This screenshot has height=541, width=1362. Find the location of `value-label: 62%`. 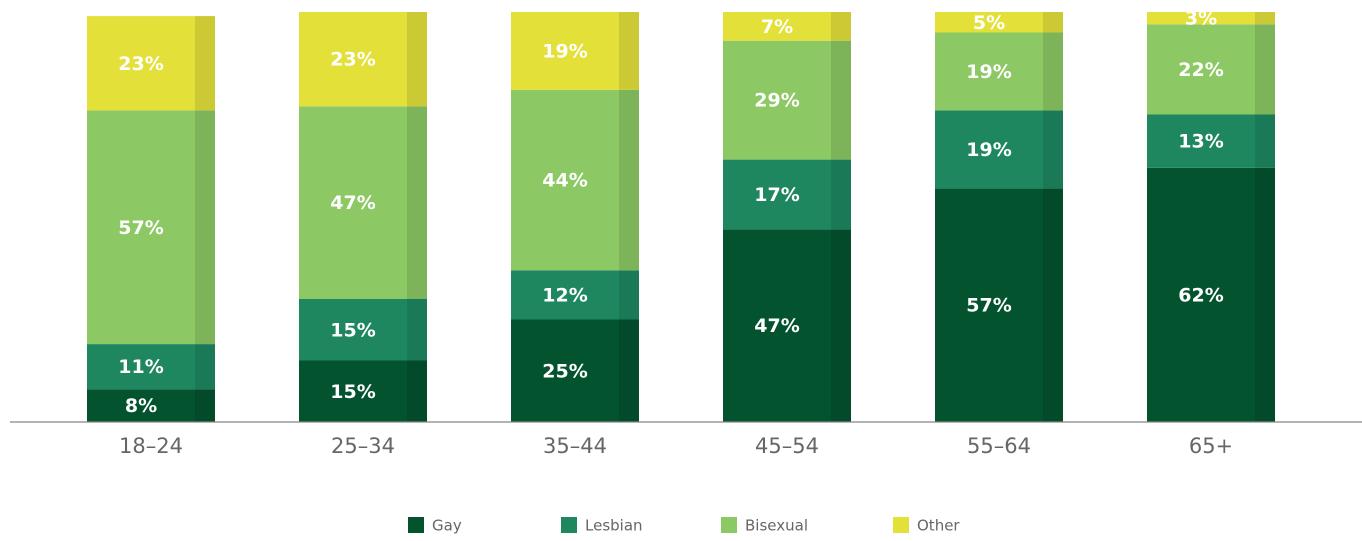

value-label: 62% is located at coordinates (1200, 295).